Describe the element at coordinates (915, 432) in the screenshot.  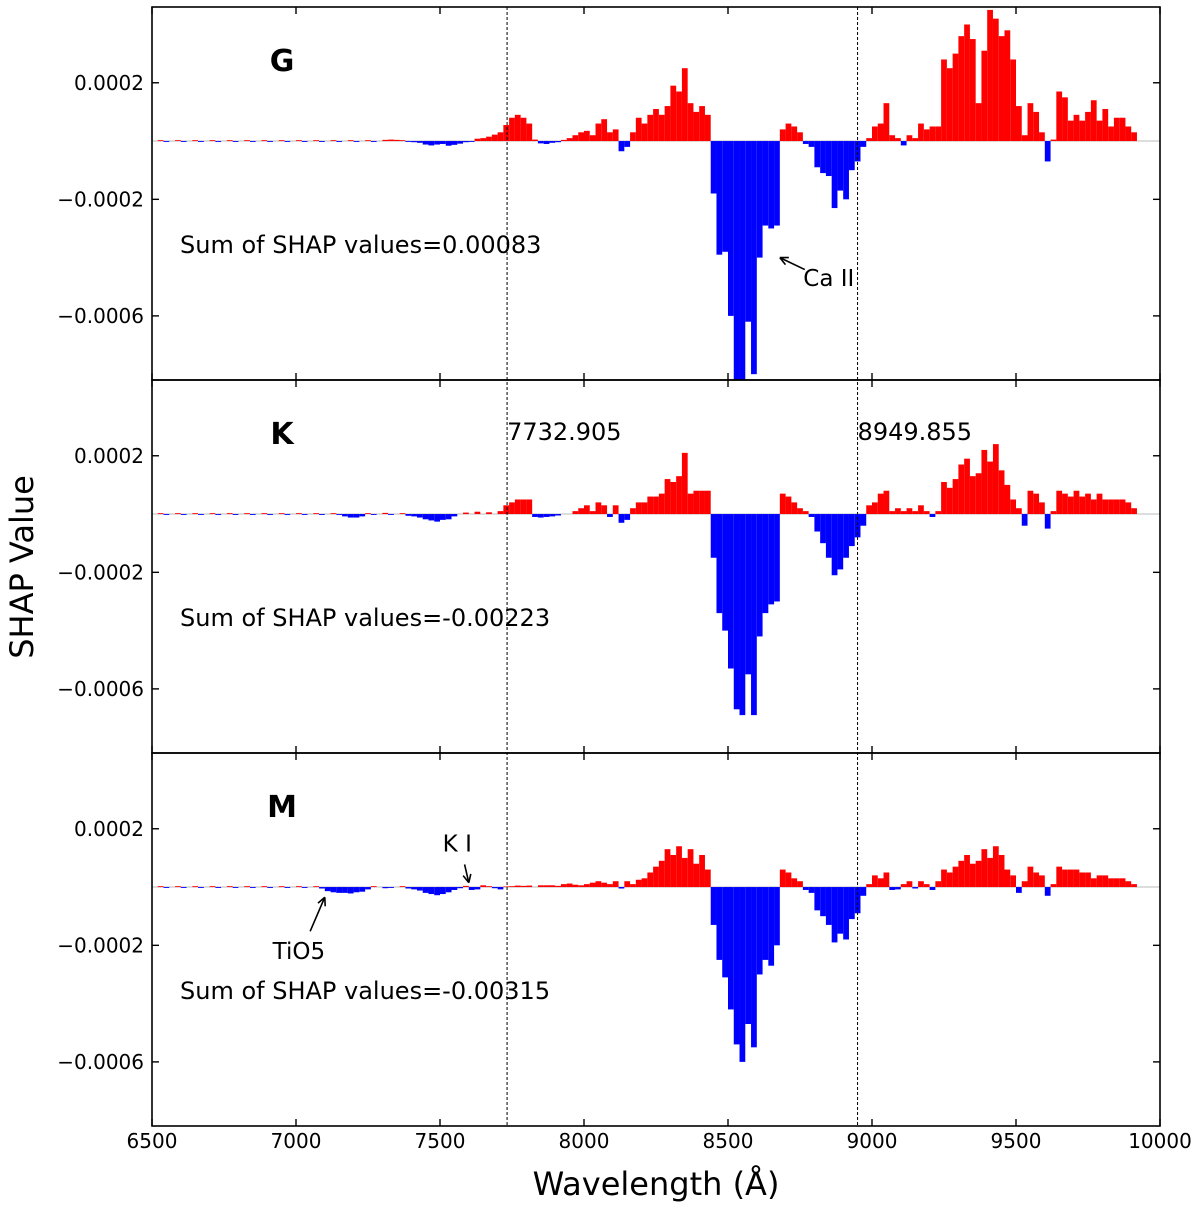
I see `reference-line-label: 8949.855` at that location.